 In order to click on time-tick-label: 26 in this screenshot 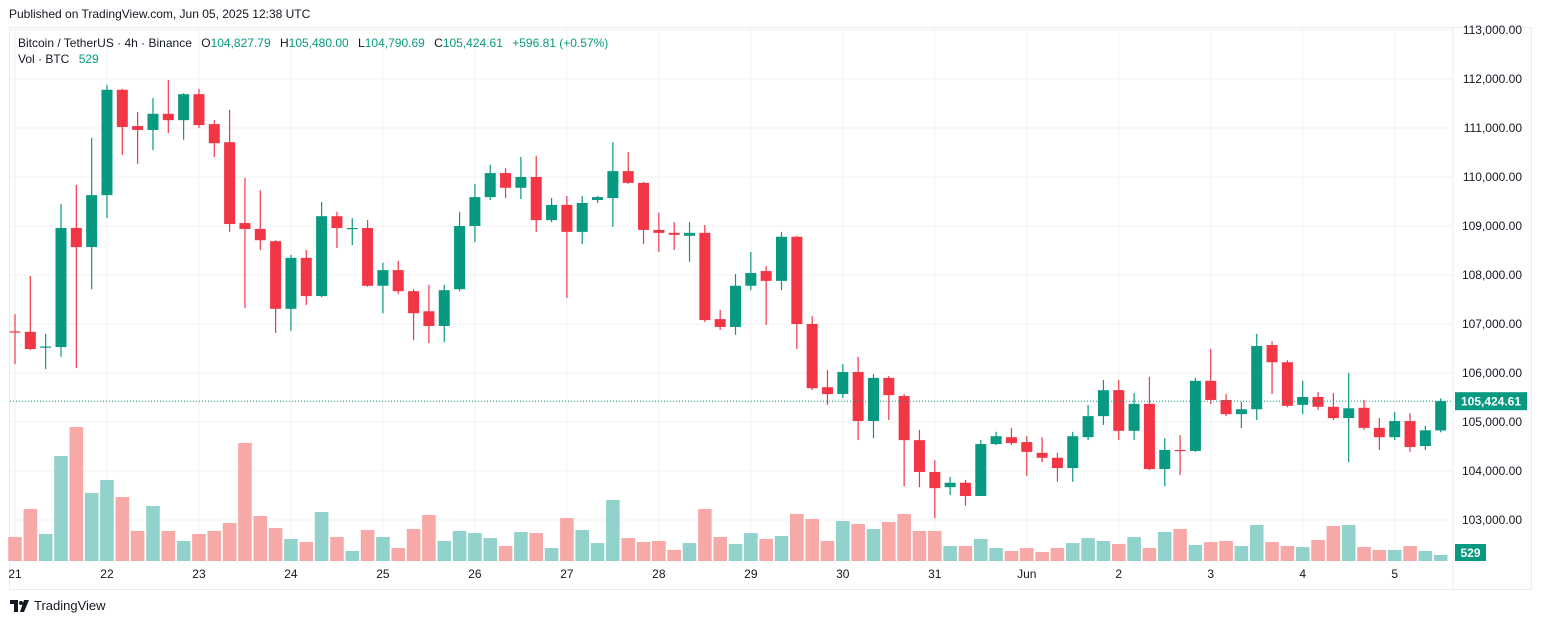, I will do `click(475, 574)`.